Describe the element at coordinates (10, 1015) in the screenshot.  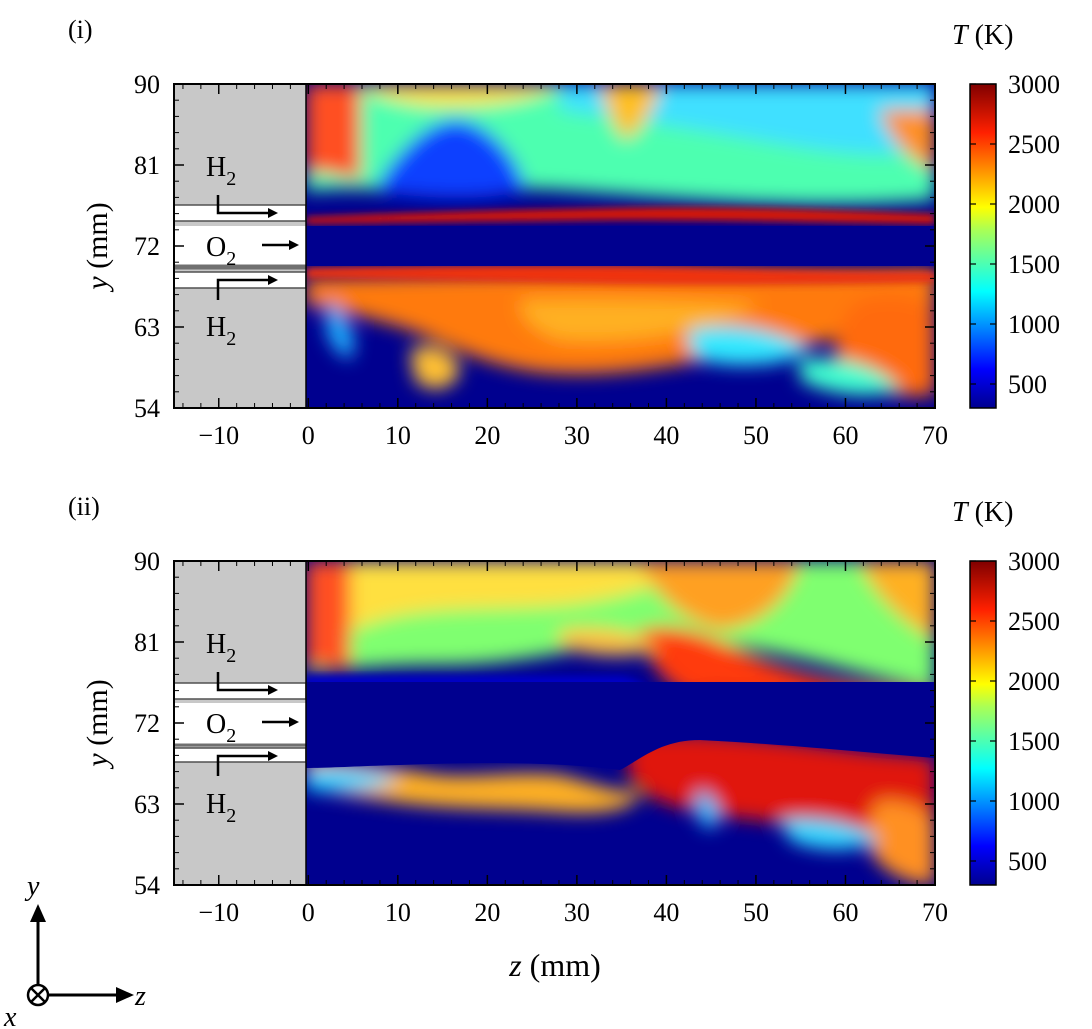
I see `triad-x-label: x` at that location.